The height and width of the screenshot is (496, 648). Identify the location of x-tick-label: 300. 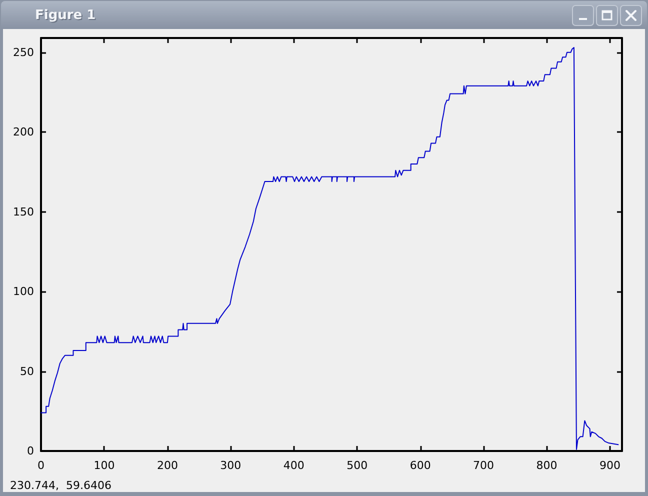
(231, 465).